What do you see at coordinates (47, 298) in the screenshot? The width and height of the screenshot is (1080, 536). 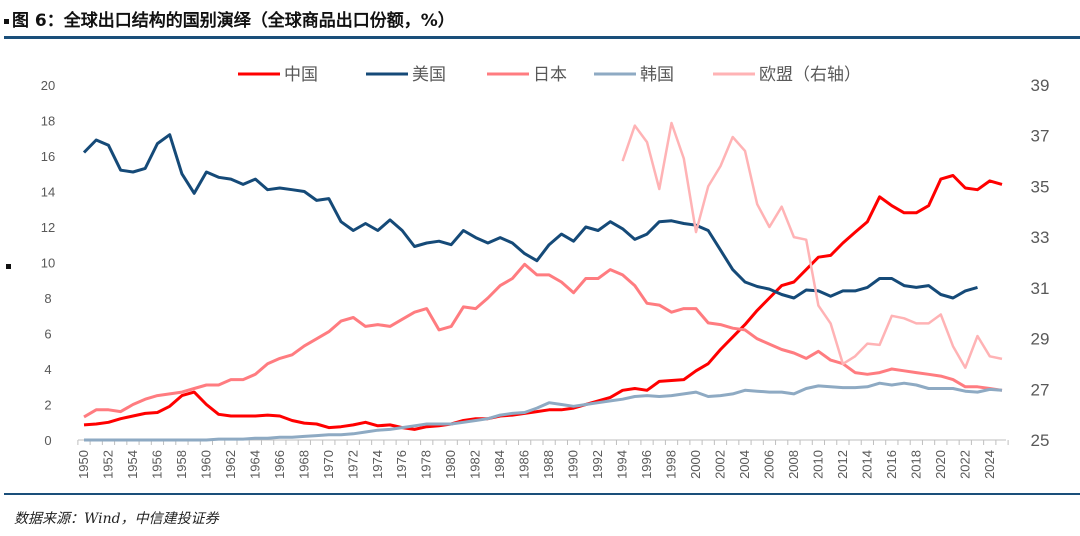 I see `y-tick-label: 8` at bounding box center [47, 298].